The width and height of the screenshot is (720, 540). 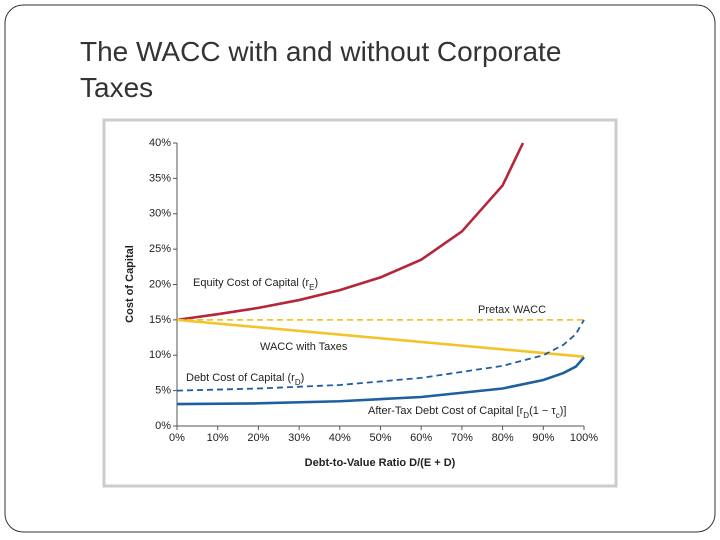 What do you see at coordinates (503, 438) in the screenshot?
I see `x-tick-label: 80%` at bounding box center [503, 438].